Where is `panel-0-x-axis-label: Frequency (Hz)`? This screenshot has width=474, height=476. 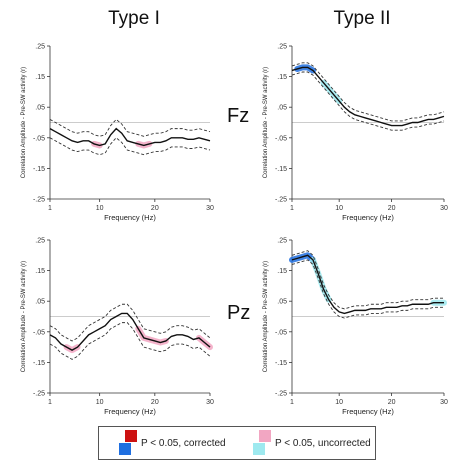
panel-0-x-axis-label: Frequency (Hz) is located at coordinates (130, 217).